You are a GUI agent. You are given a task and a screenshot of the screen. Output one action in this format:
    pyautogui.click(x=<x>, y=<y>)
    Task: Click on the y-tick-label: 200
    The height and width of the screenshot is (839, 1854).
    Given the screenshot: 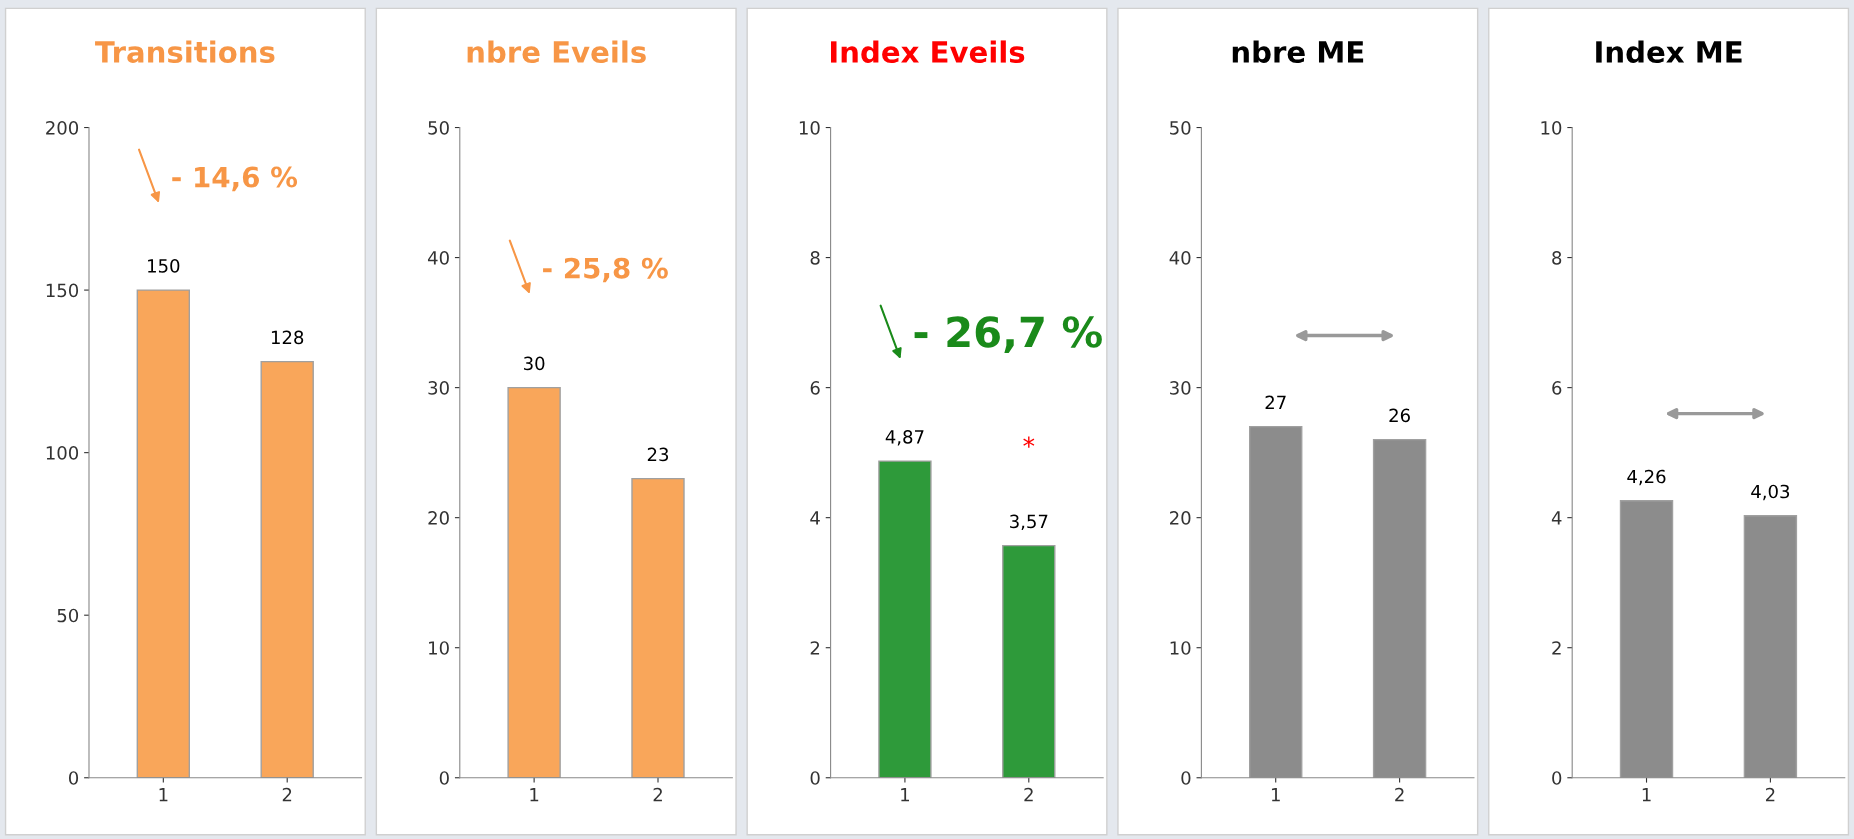 What is the action you would take?
    pyautogui.click(x=62, y=127)
    